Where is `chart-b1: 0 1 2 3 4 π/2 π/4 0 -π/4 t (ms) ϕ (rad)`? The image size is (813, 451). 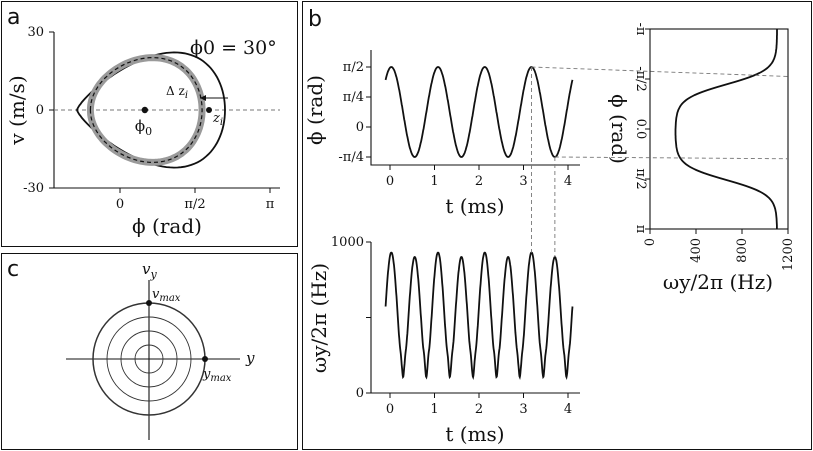
chart-b1: 0 1 2 3 4 π/2 π/4 0 -π/4 t (ms) ϕ (rad) is located at coordinates (441, 134).